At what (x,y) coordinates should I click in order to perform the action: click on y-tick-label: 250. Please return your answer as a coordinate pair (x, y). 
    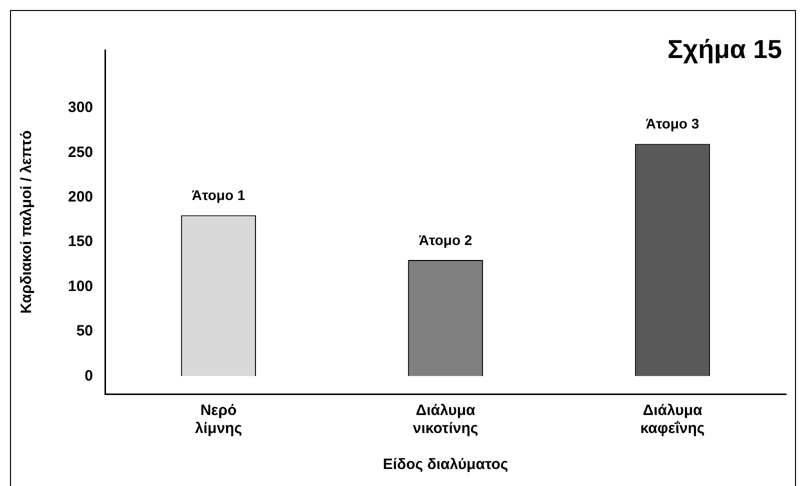
    Looking at the image, I should click on (81, 152).